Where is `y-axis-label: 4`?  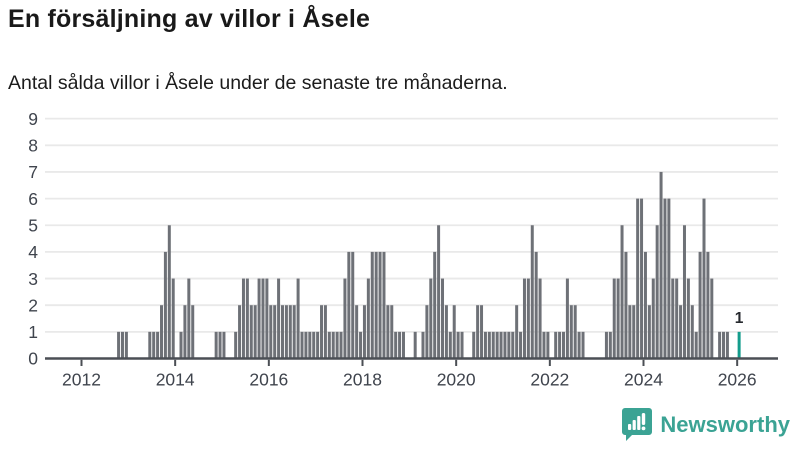
y-axis-label: 4 is located at coordinates (33, 252).